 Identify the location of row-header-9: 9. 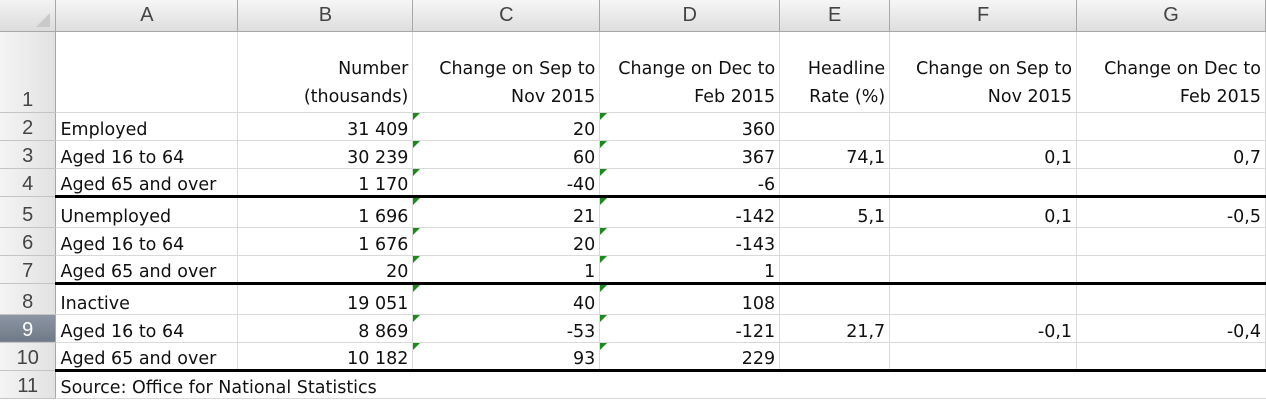
(28, 328).